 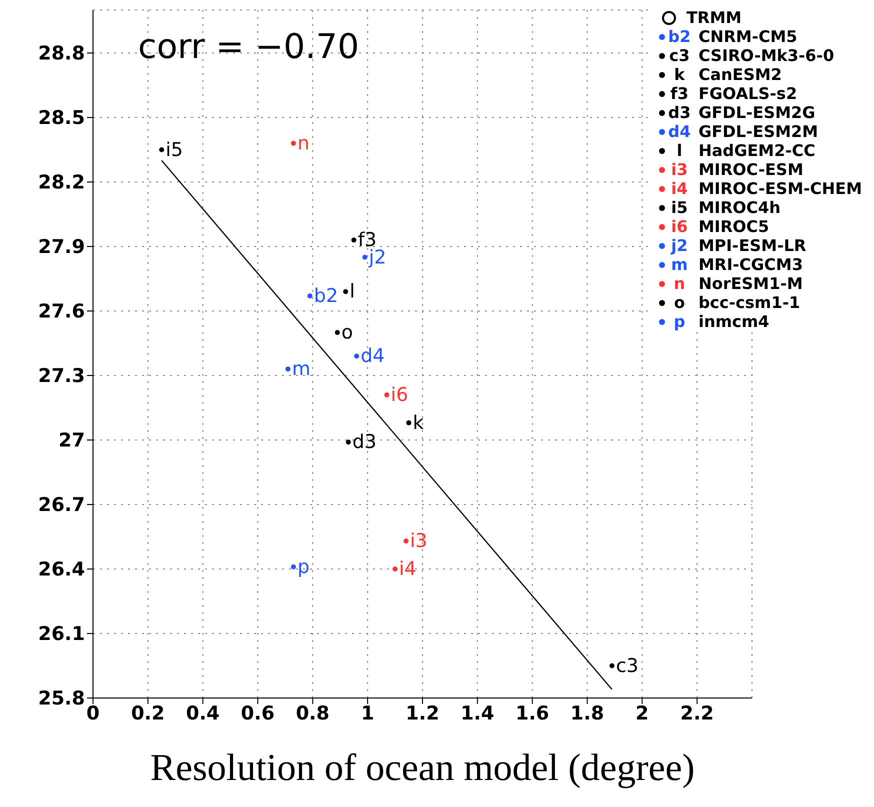 What do you see at coordinates (697, 713) in the screenshot?
I see `x-tick-label: 2.2` at bounding box center [697, 713].